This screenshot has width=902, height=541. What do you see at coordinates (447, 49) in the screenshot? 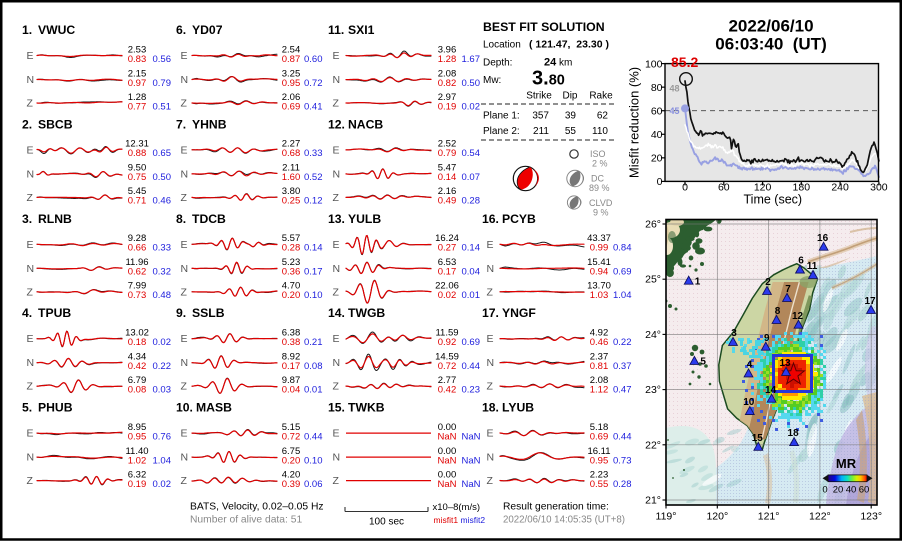
I see `svg-text: 3.96` at bounding box center [447, 49].